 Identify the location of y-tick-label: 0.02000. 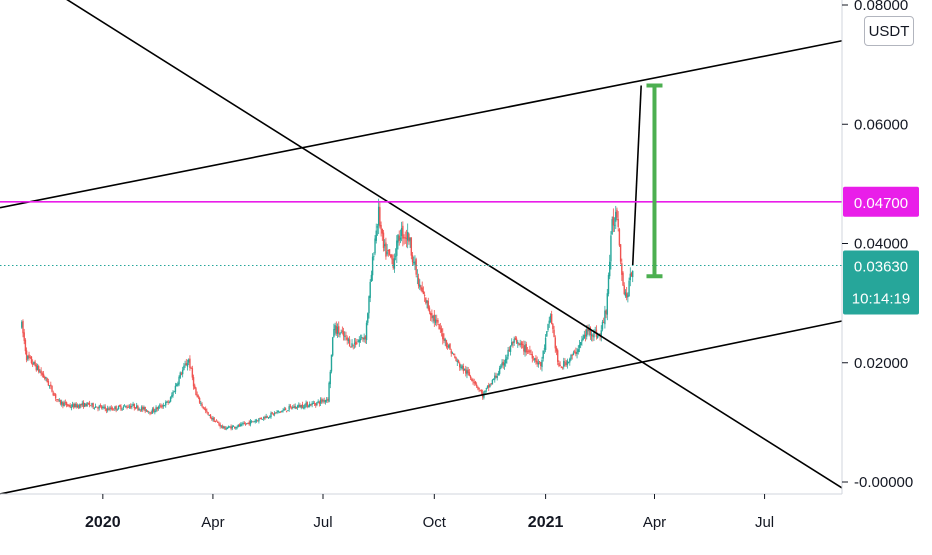
(881, 363).